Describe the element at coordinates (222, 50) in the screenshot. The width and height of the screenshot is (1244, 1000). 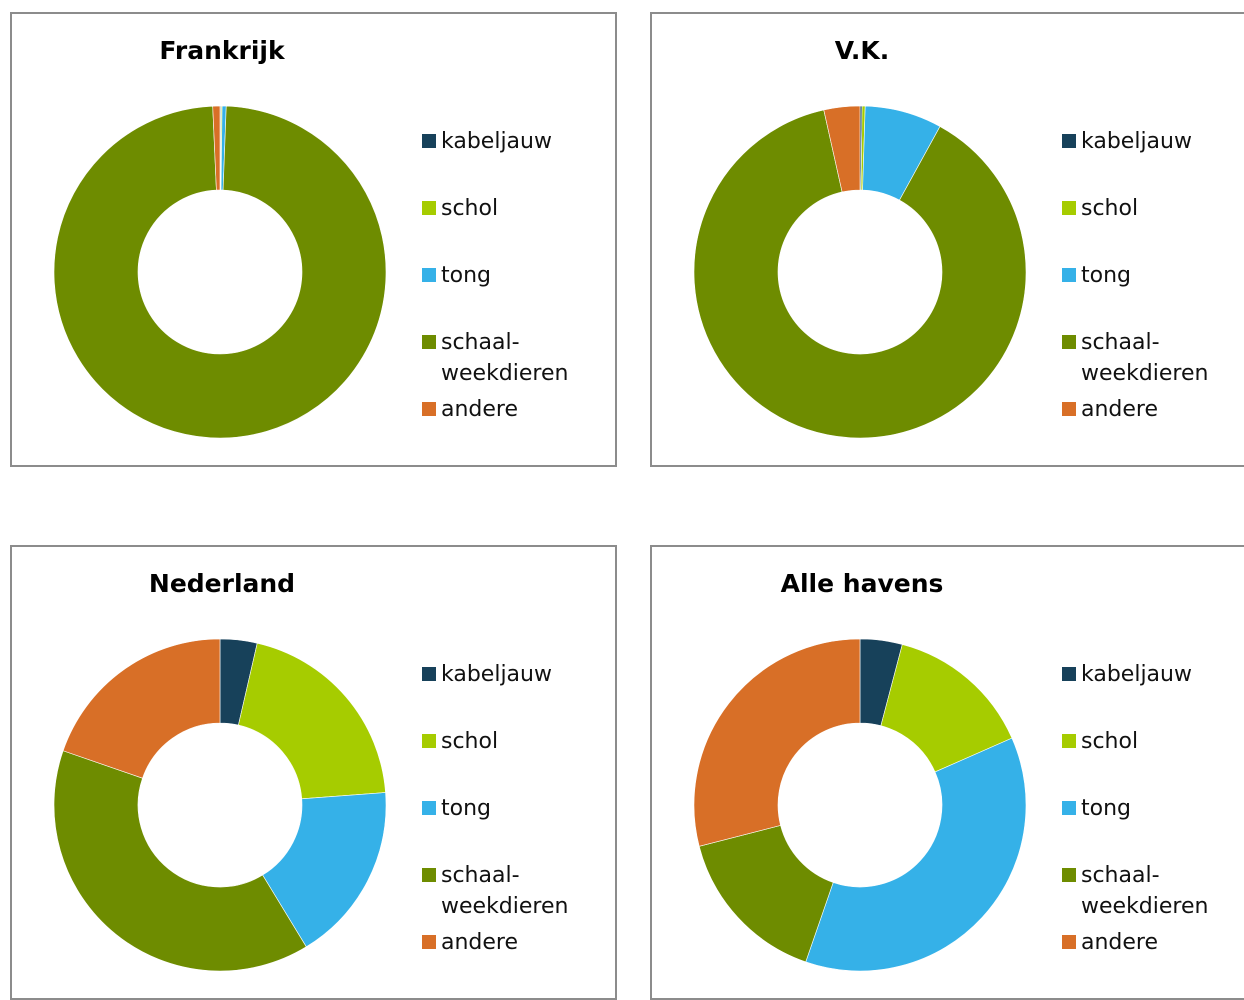
I see `chart-title: Frankrijk` at that location.